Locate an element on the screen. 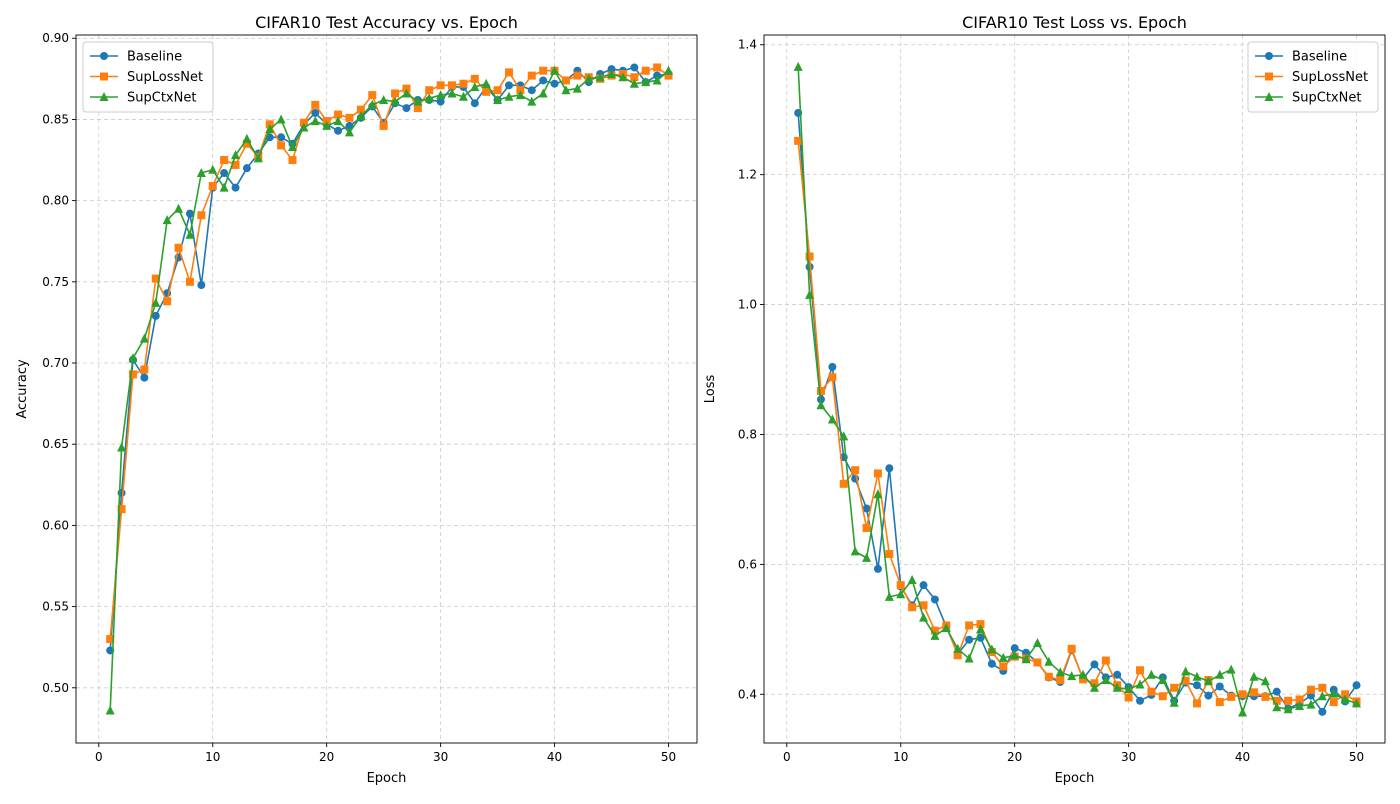 The width and height of the screenshot is (1400, 804). y-tick-label: 0.8 is located at coordinates (747, 434).